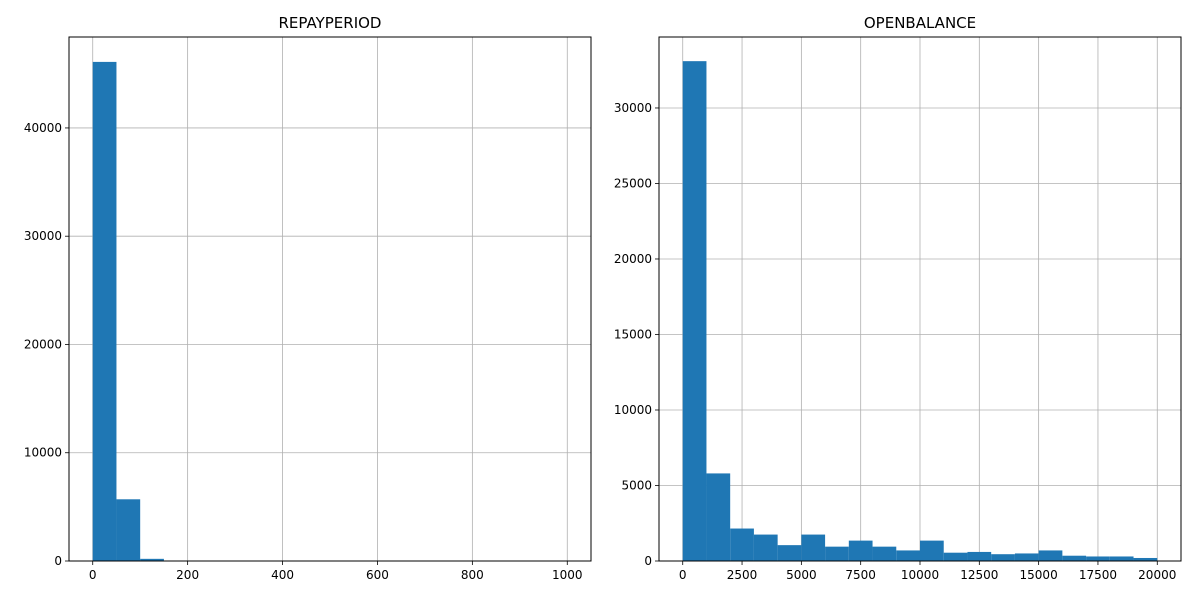  Describe the element at coordinates (636, 485) in the screenshot. I see `y-tick-label: 5000` at that location.